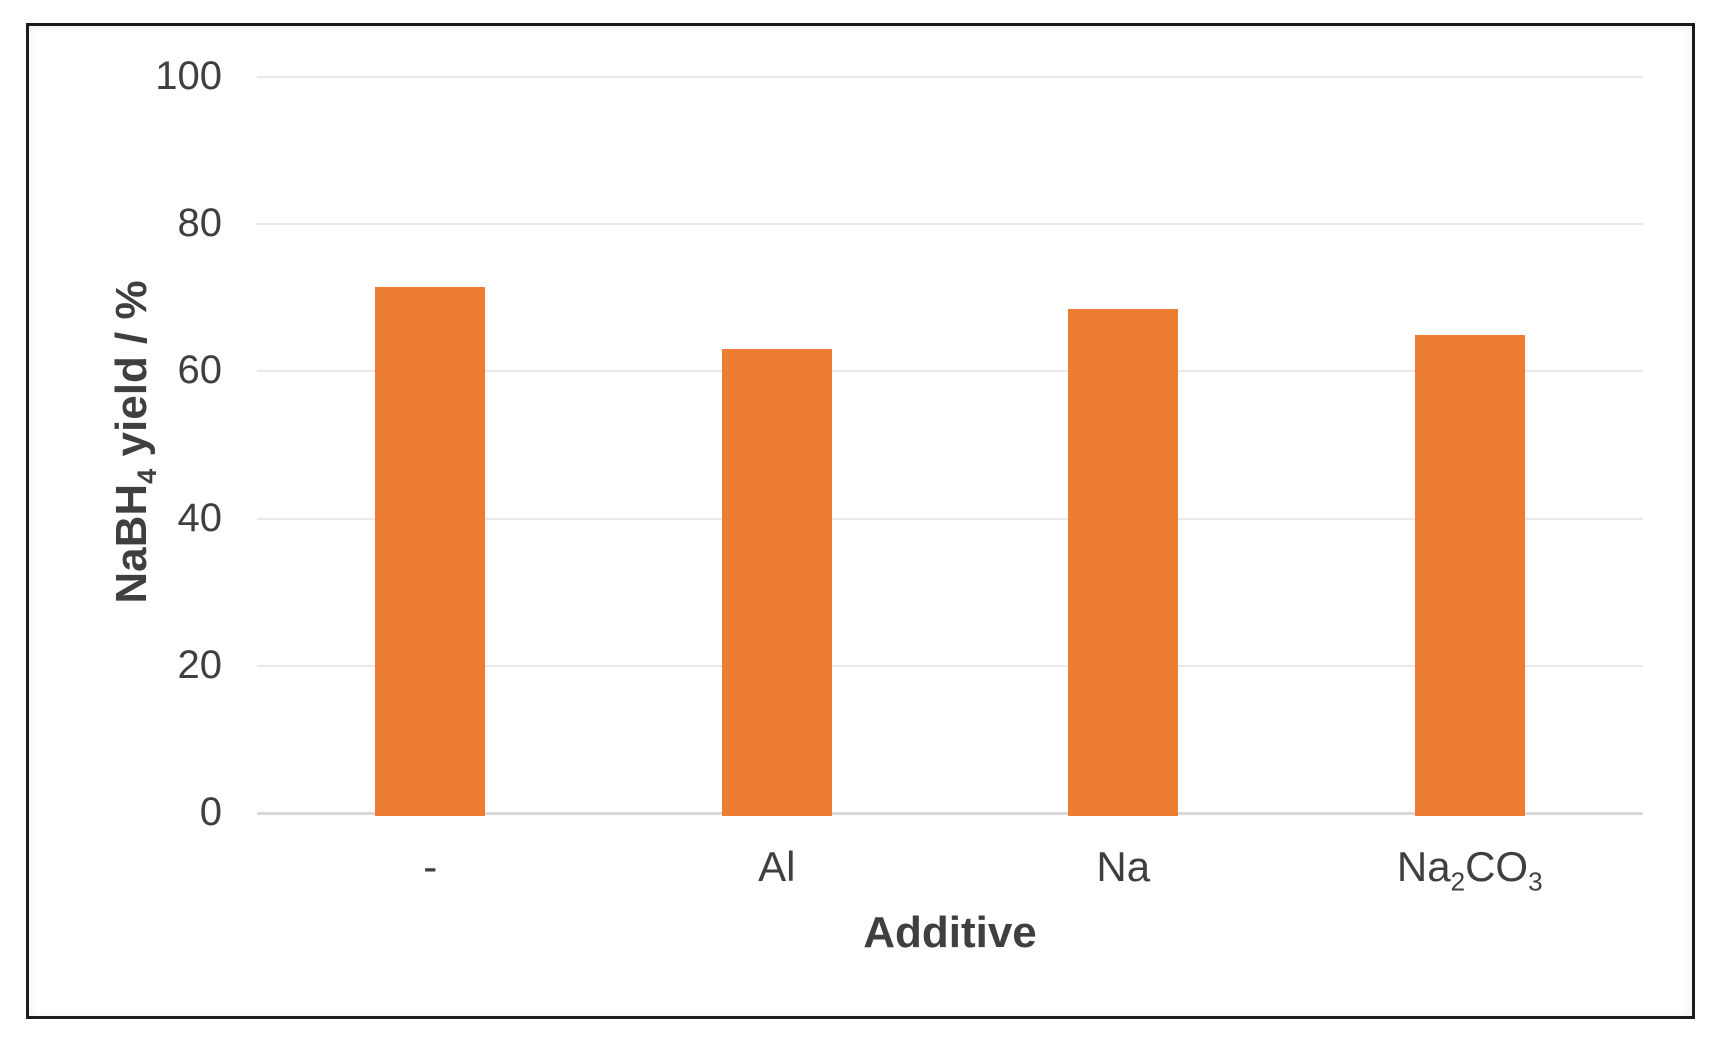 The height and width of the screenshot is (1040, 1720). I want to click on text-part: -, so click(430, 866).